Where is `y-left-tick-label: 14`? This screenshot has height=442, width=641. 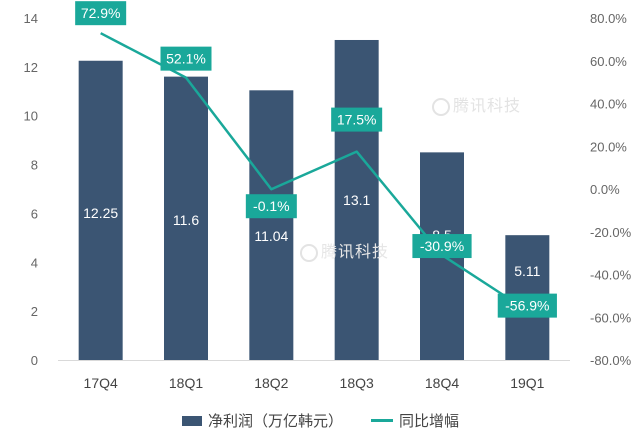
y-left-tick-label: 14 is located at coordinates (31, 18).